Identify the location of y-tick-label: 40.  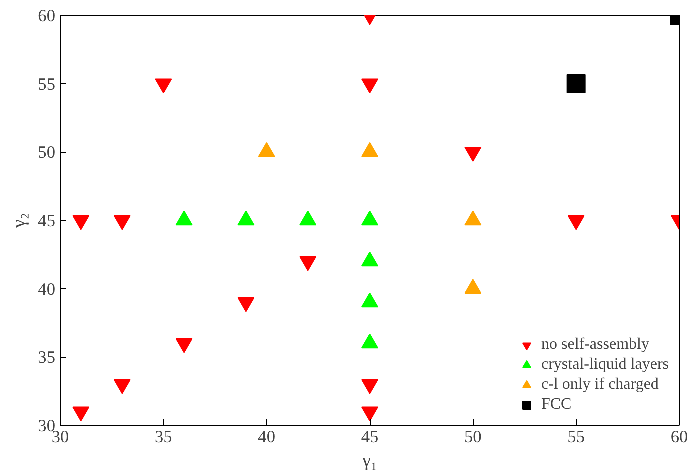
(47, 289).